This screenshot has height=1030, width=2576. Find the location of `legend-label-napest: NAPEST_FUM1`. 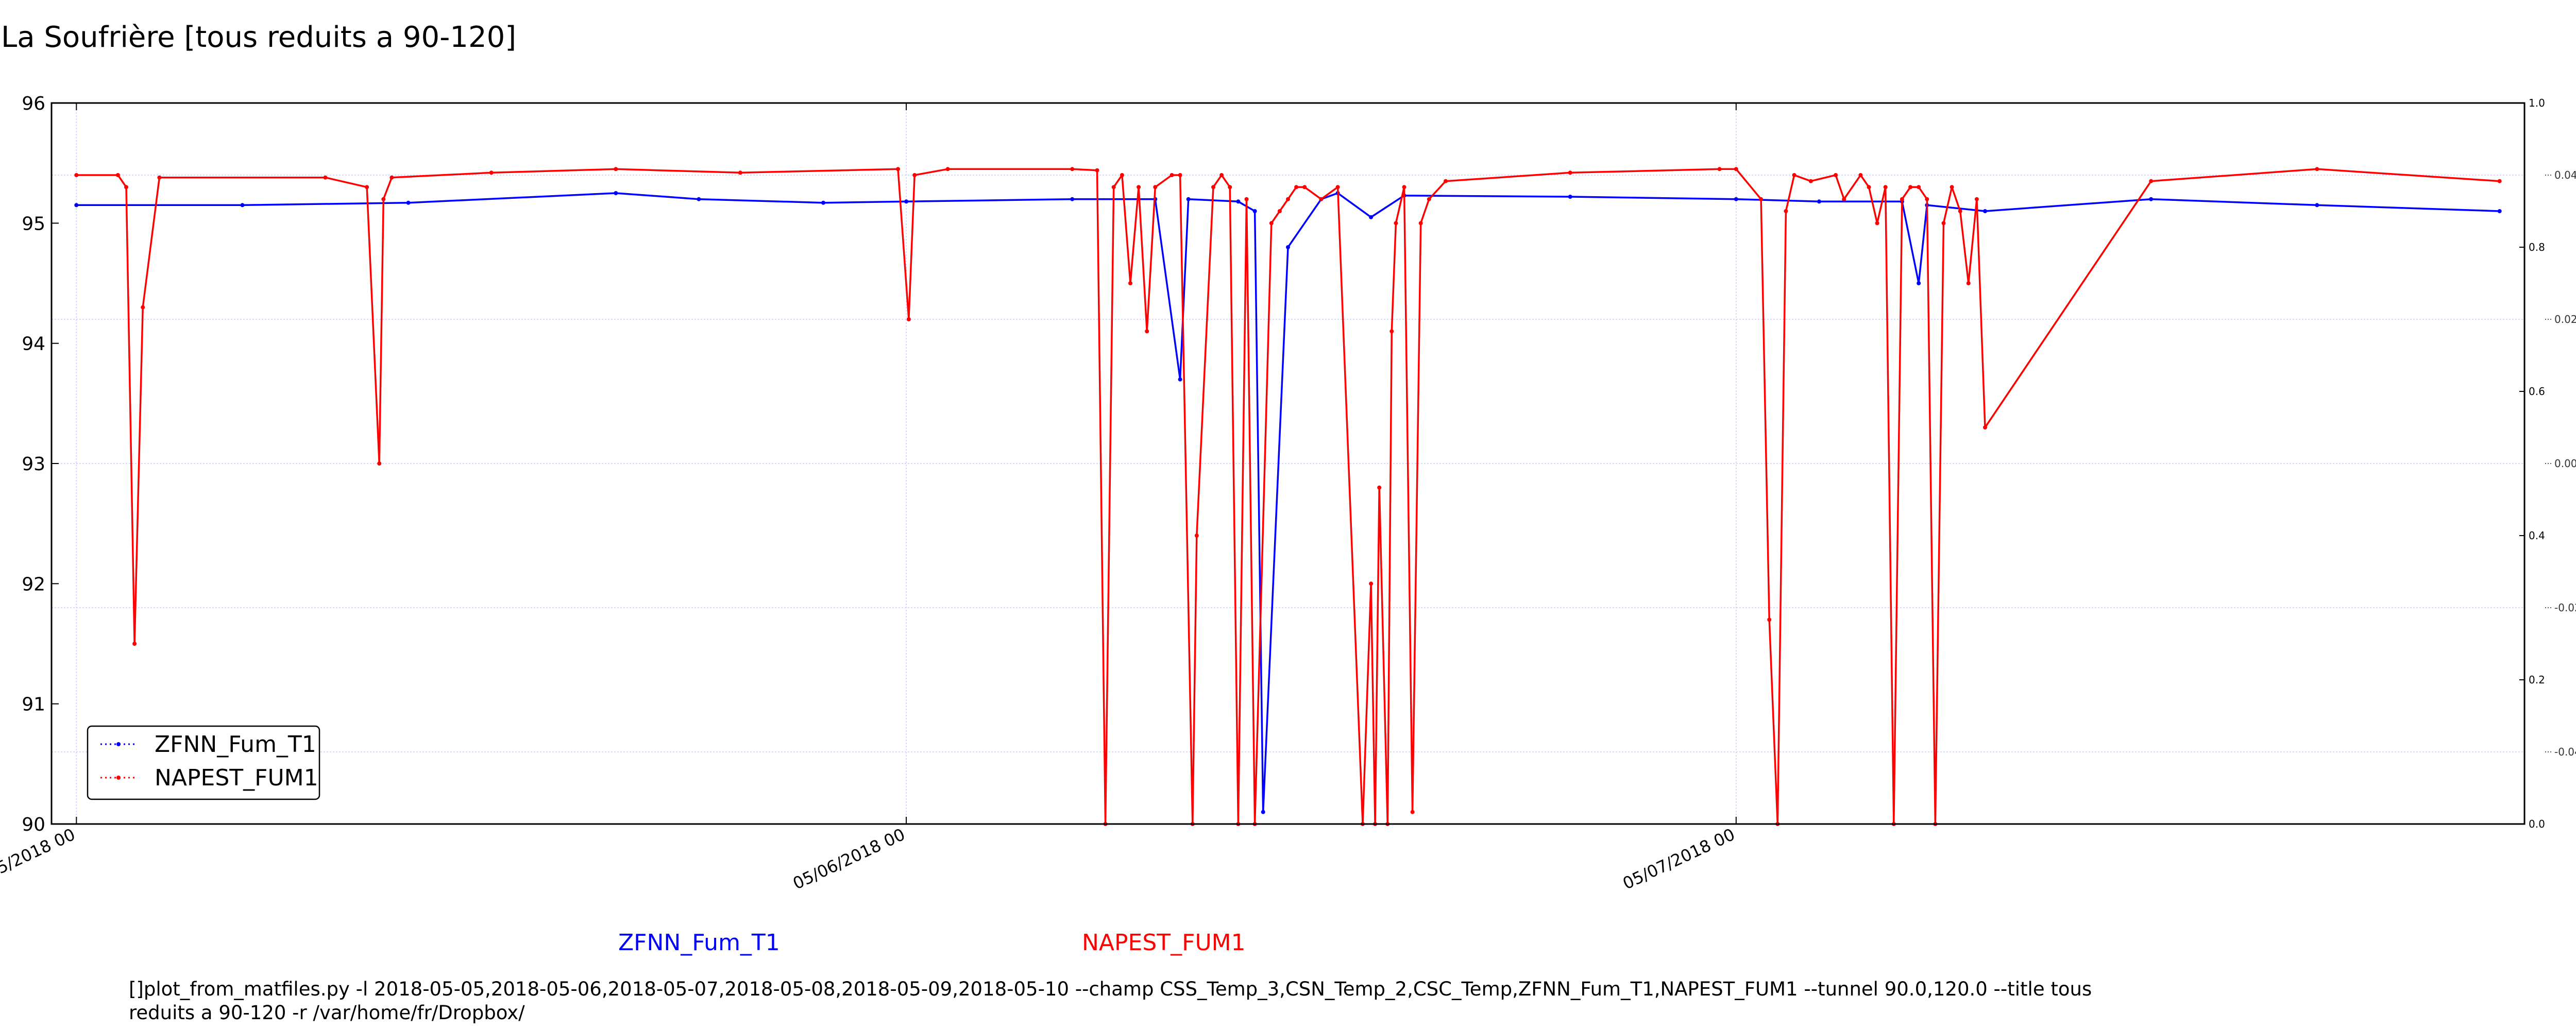

legend-label-napest: NAPEST_FUM1 is located at coordinates (236, 778).